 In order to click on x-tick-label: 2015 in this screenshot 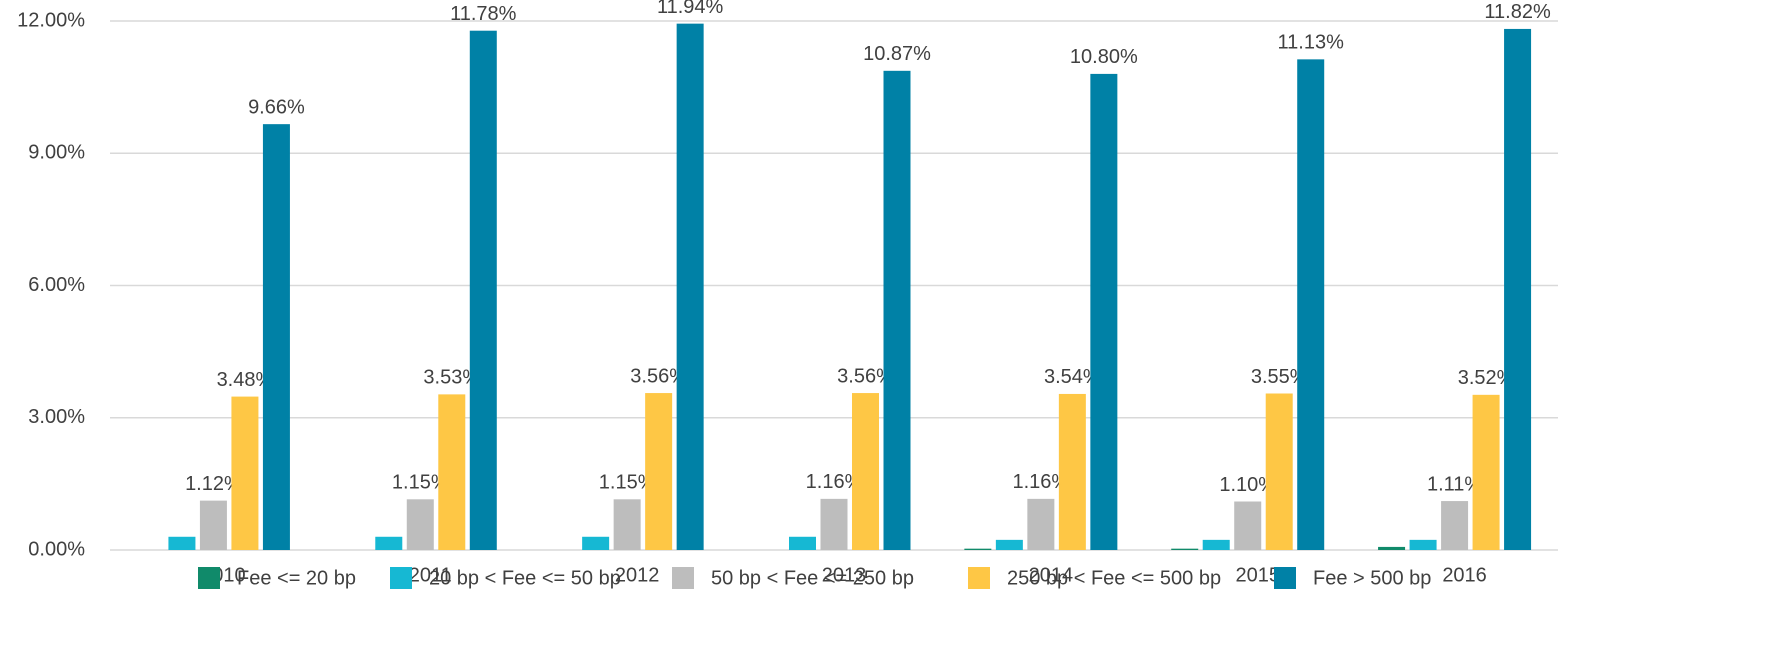, I will do `click(1257, 575)`.